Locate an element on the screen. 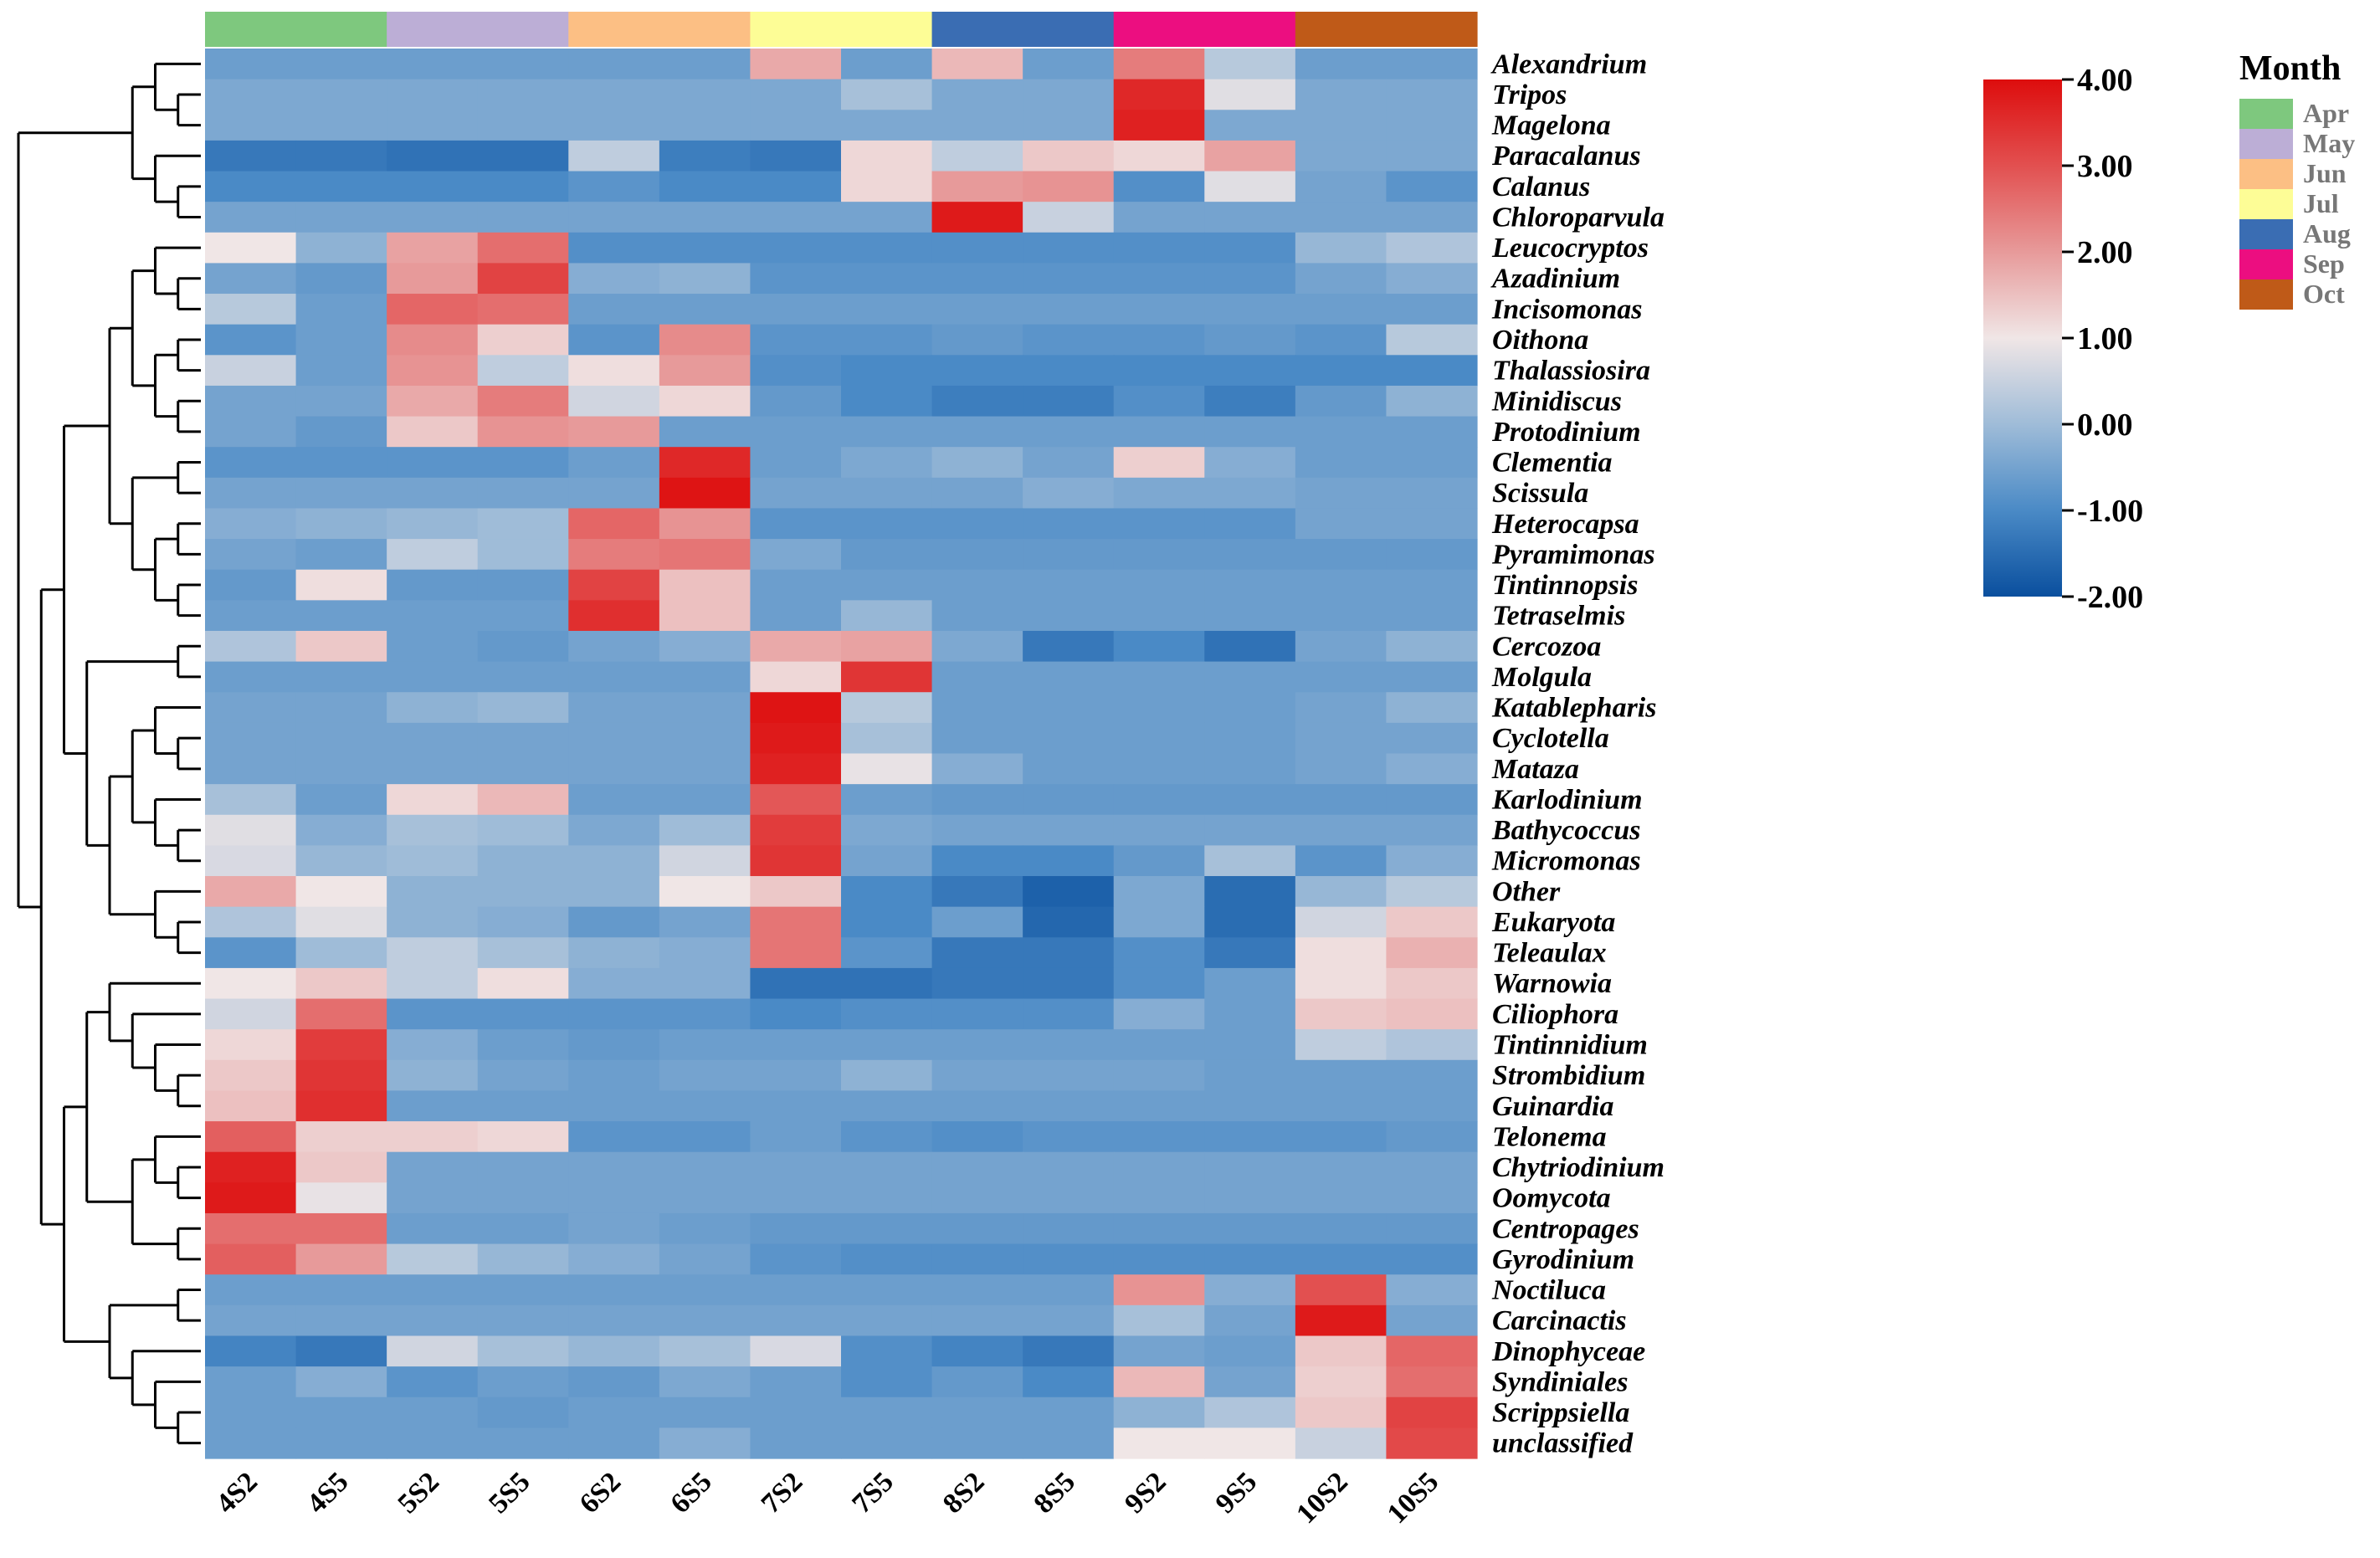  legend-label: May is located at coordinates (2329, 143).